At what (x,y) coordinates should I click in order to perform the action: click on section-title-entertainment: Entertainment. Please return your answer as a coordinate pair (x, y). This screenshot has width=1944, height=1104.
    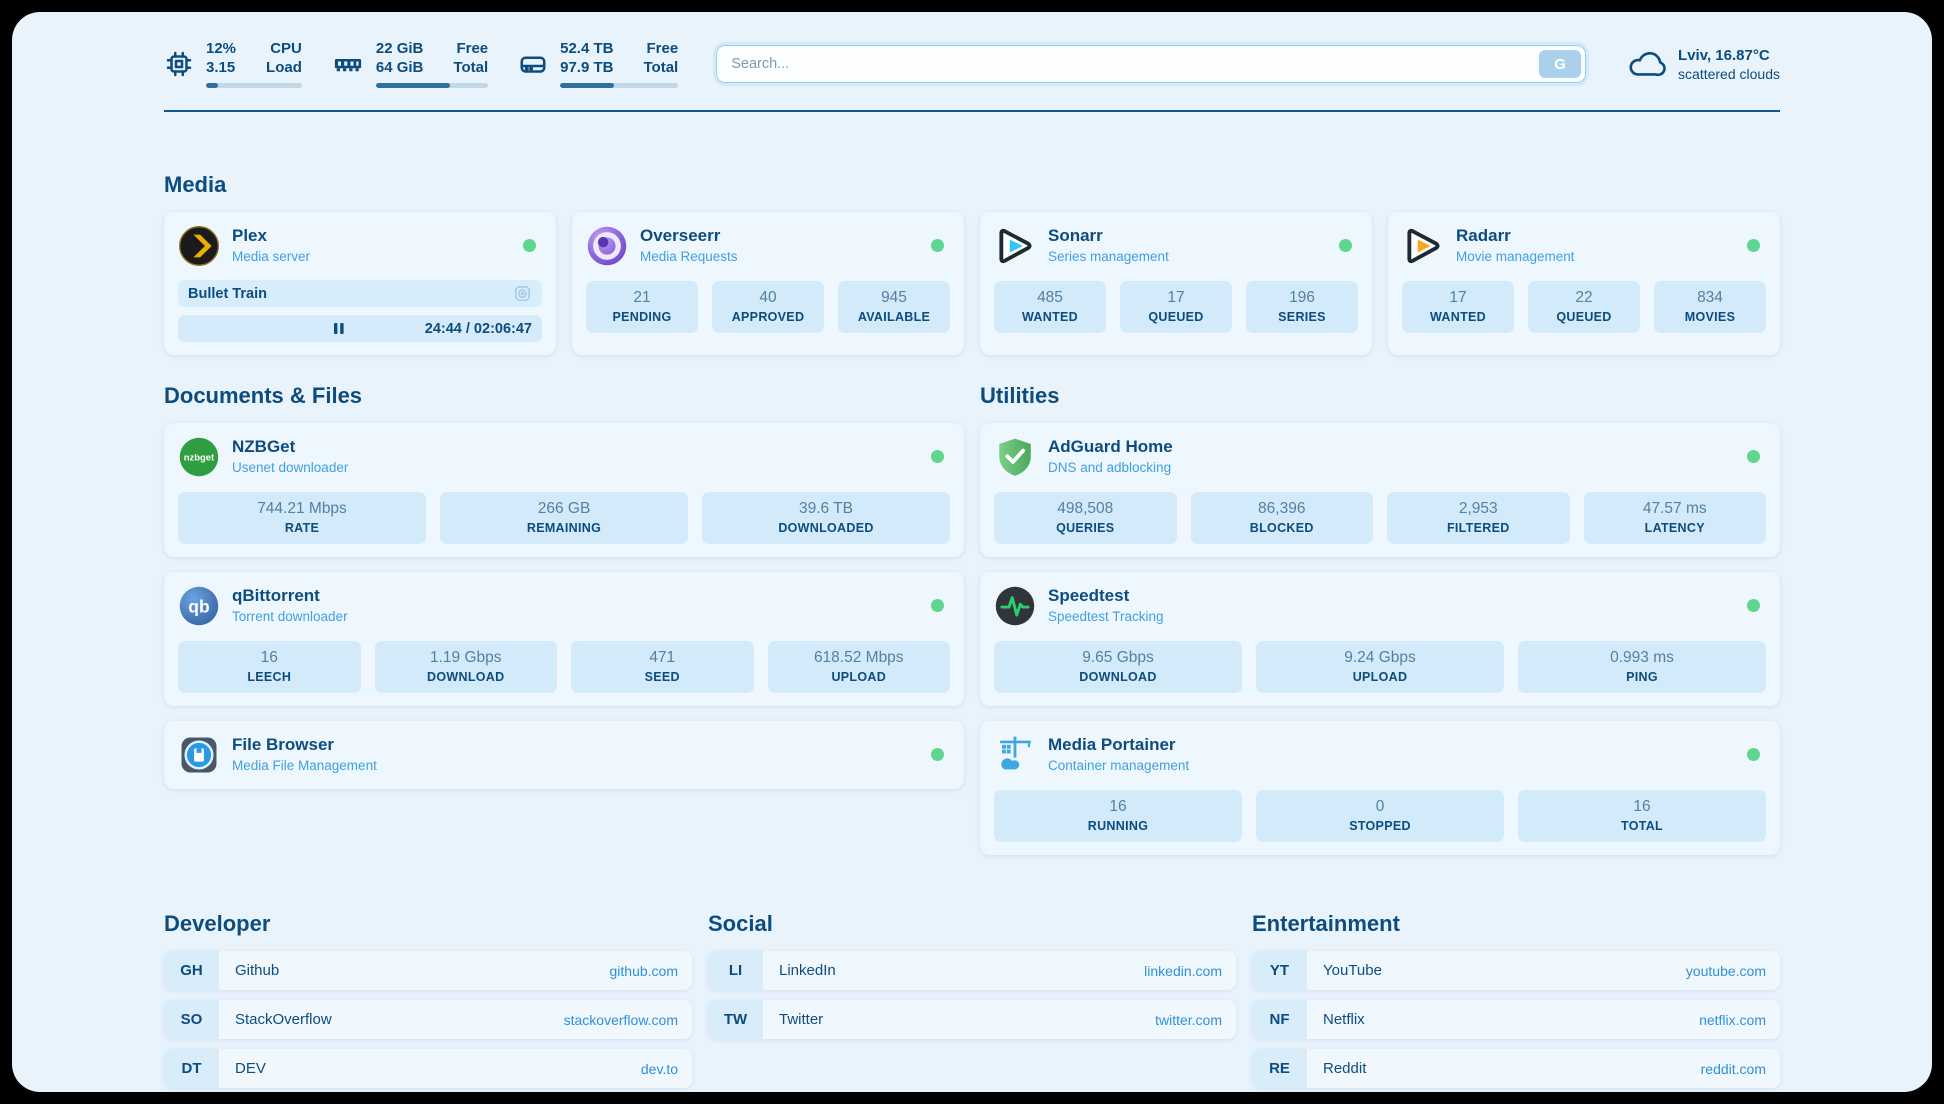
    Looking at the image, I should click on (1326, 923).